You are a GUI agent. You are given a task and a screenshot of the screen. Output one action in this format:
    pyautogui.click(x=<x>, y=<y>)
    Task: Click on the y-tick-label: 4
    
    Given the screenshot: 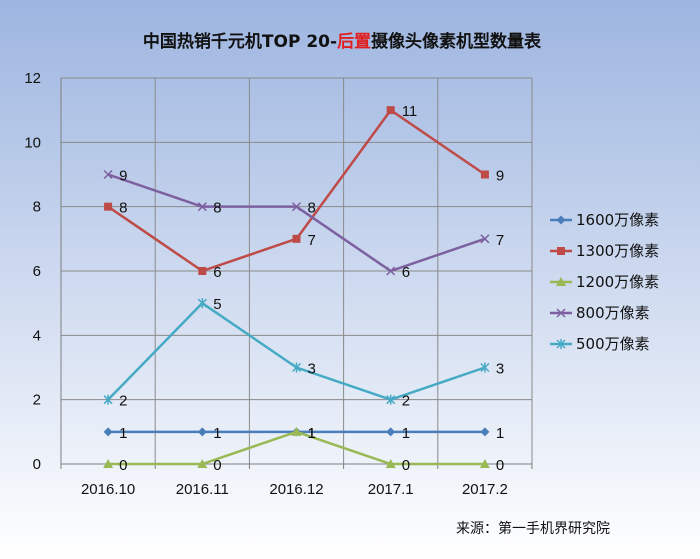 What is the action you would take?
    pyautogui.click(x=37, y=335)
    